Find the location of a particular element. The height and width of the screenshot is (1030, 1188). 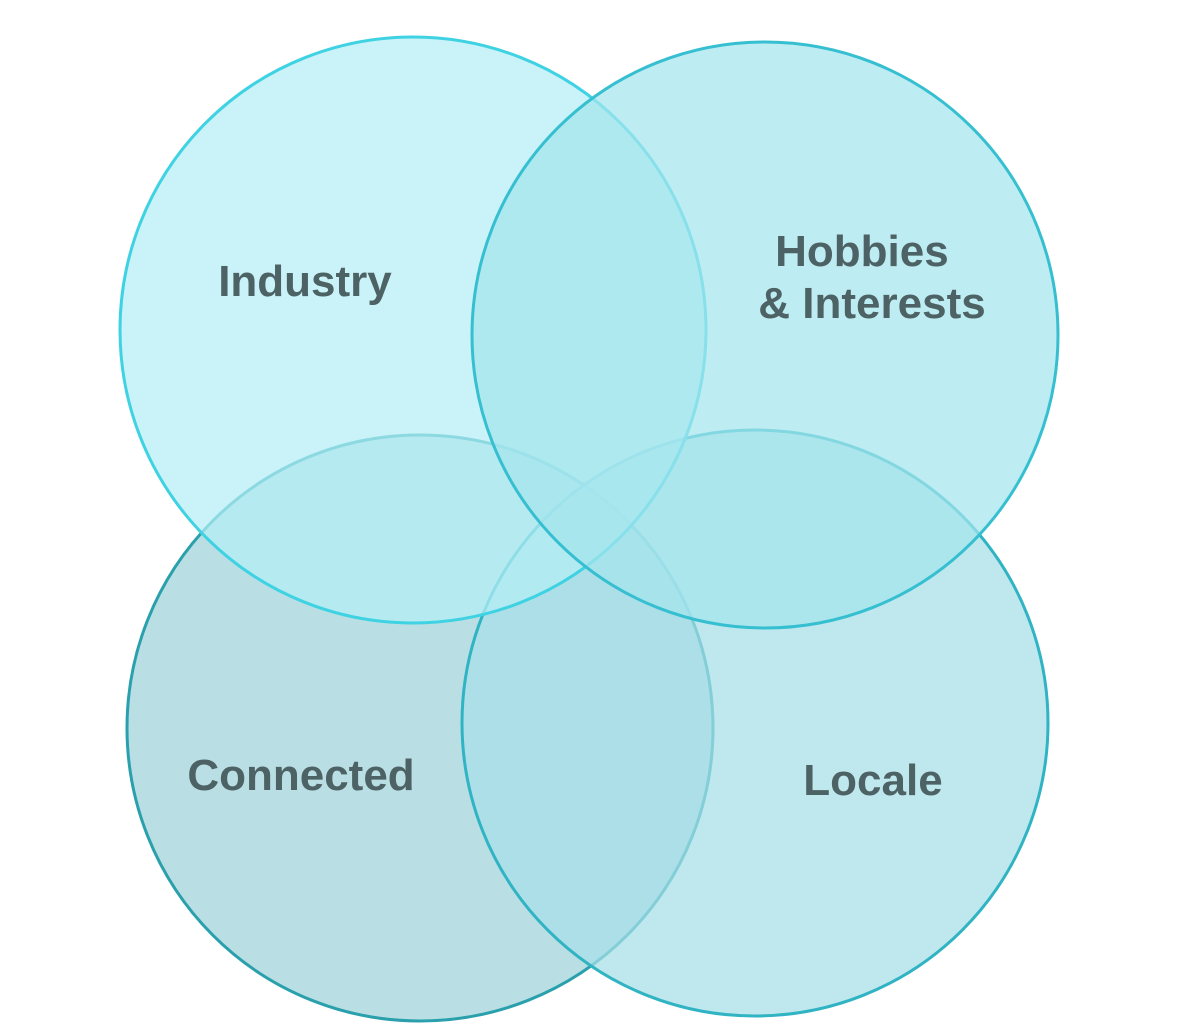

set-label-connected: Connected is located at coordinates (300, 775).